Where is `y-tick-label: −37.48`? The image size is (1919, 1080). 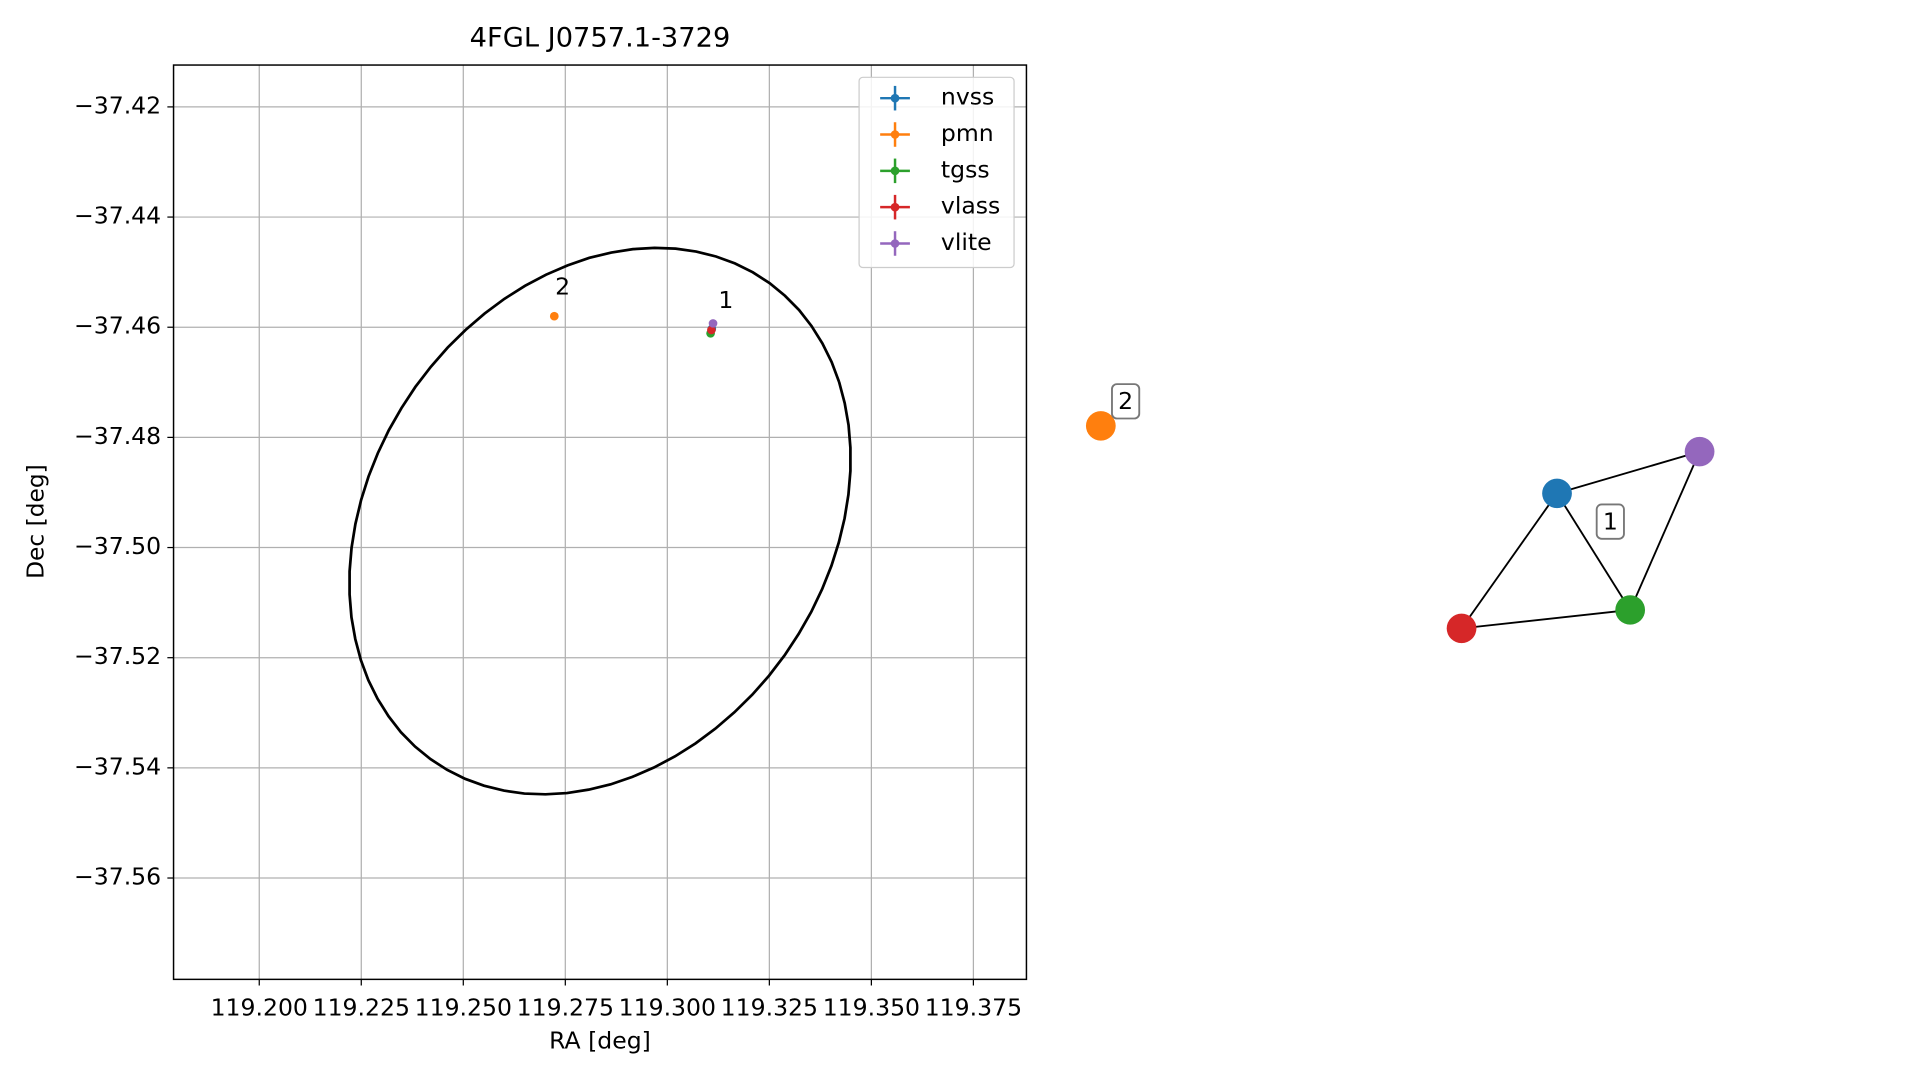
y-tick-label: −37.48 is located at coordinates (117, 436).